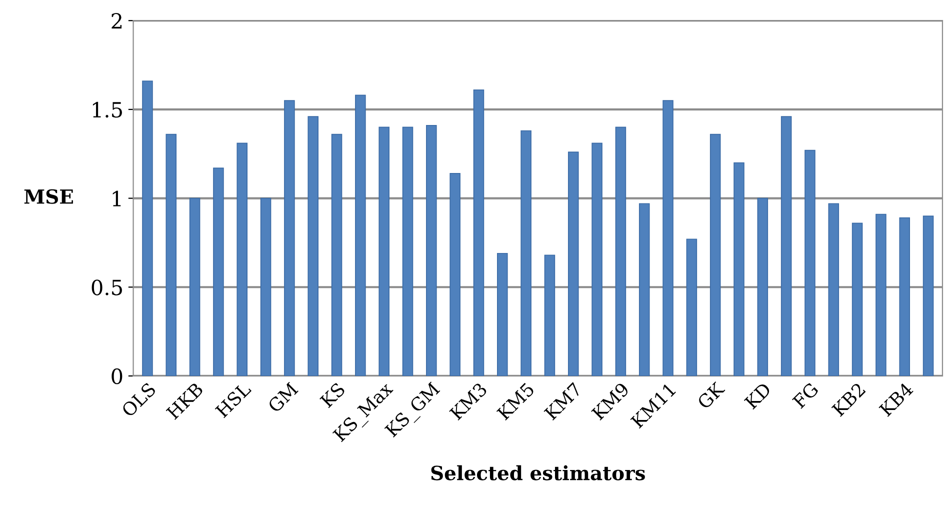 This screenshot has height=515, width=952. I want to click on x-tick-label: FG, so click(805, 396).